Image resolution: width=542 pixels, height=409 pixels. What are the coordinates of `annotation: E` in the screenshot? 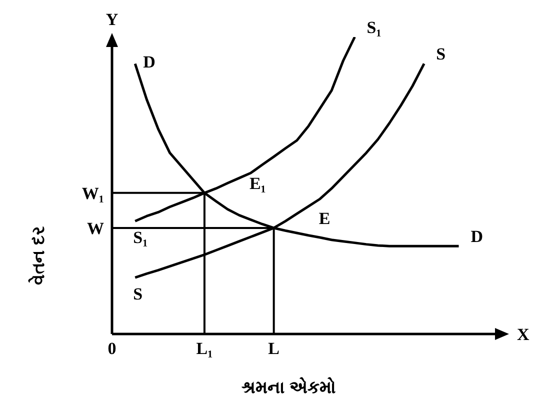 It's located at (324, 218).